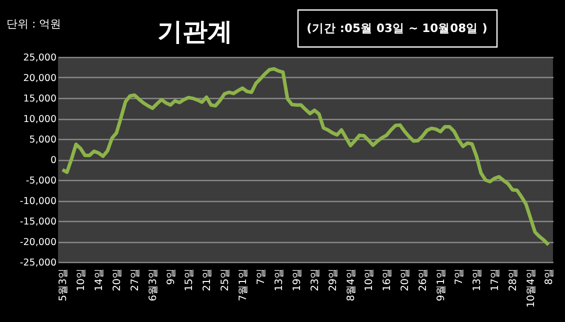  I want to click on chart-subtitle: (기간 :05월 03일 ~ 10월08일 ), so click(397, 28).